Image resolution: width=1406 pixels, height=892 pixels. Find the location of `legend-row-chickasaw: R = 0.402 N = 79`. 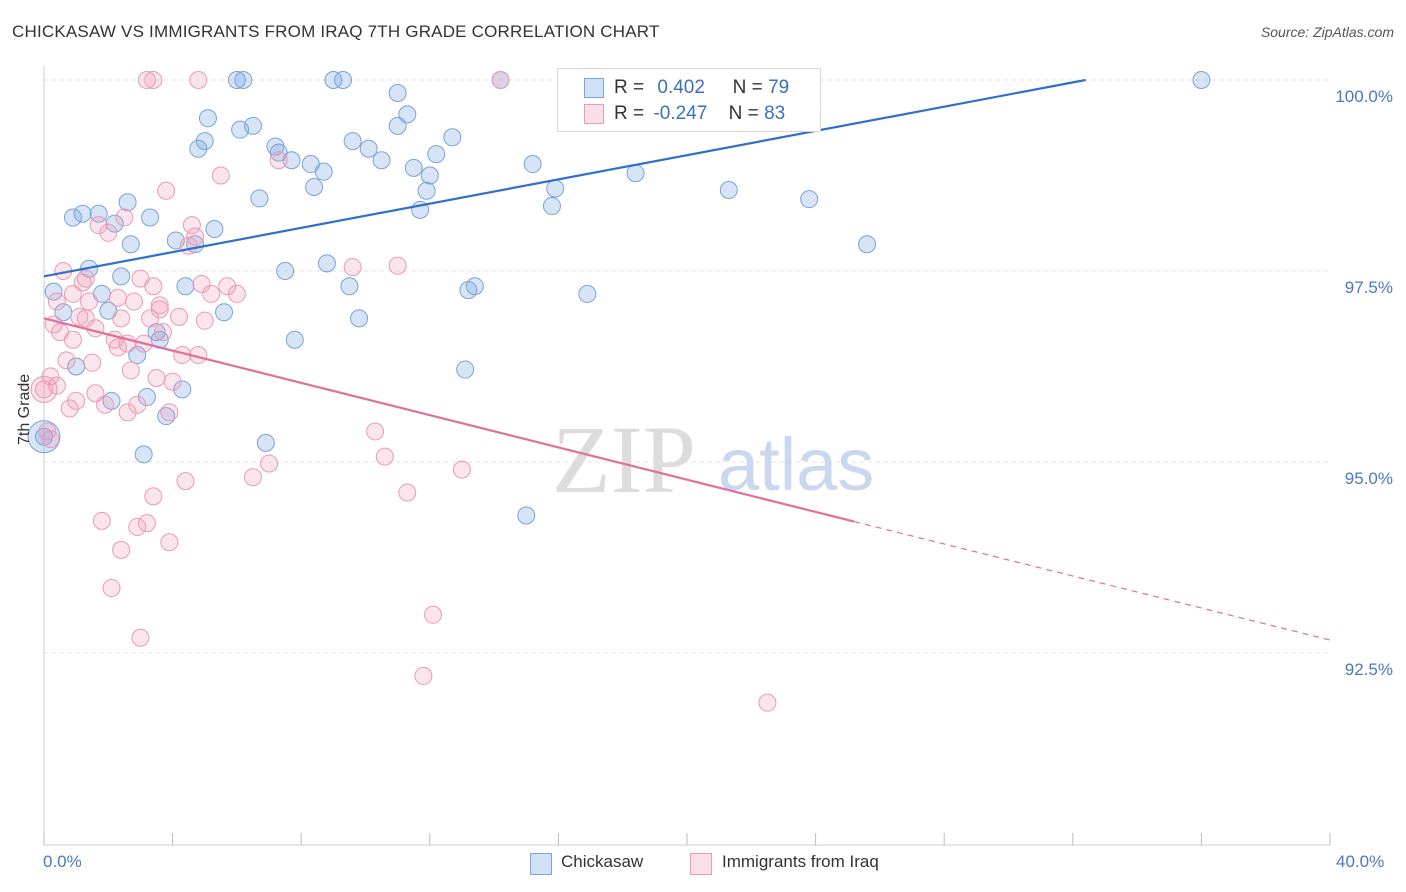

legend-row-chickasaw: R = 0.402 N = 79 is located at coordinates (701, 88).